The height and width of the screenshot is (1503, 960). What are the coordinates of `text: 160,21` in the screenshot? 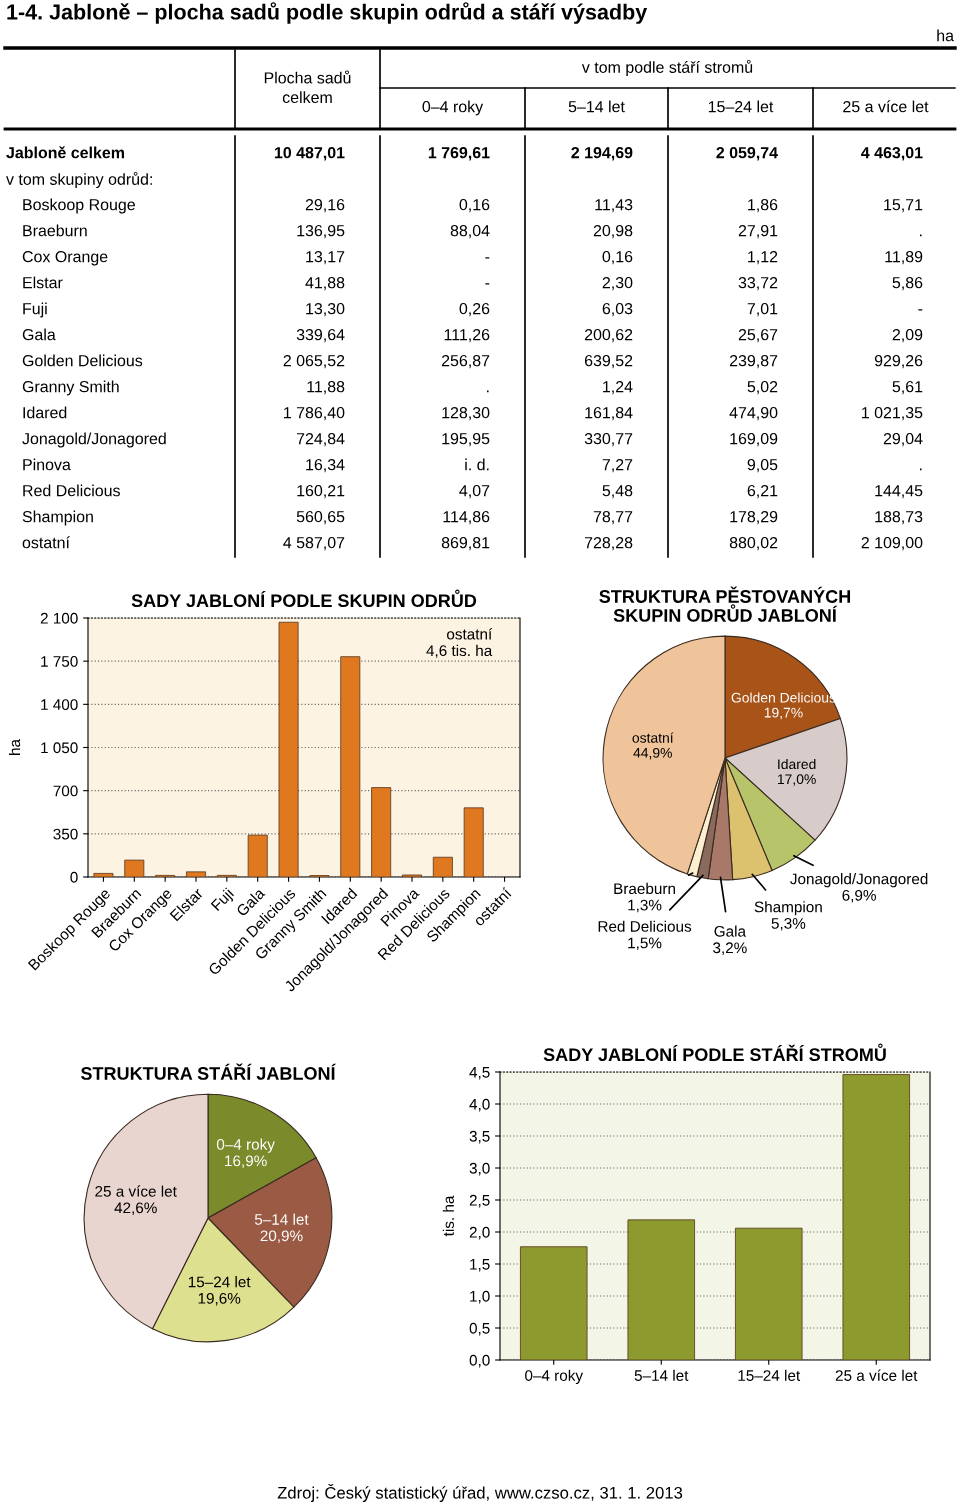 It's located at (321, 491).